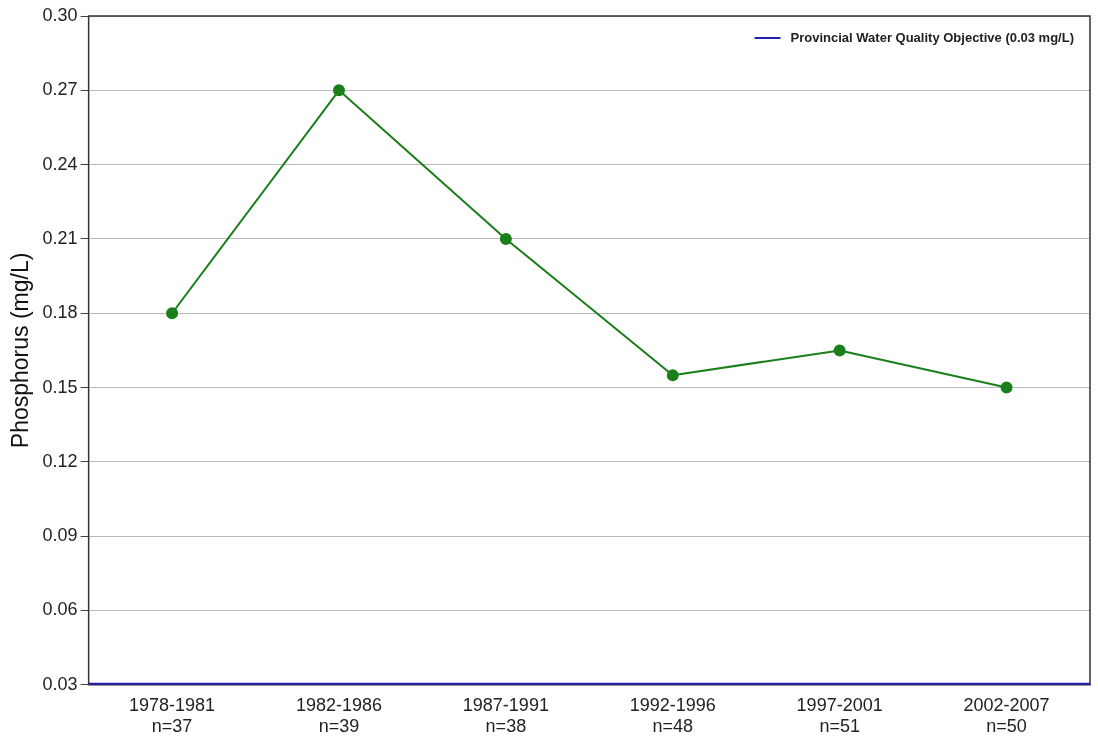 Image resolution: width=1098 pixels, height=744 pixels. What do you see at coordinates (505, 715) in the screenshot?
I see `x-tick-label: 1987-1991 n=38` at bounding box center [505, 715].